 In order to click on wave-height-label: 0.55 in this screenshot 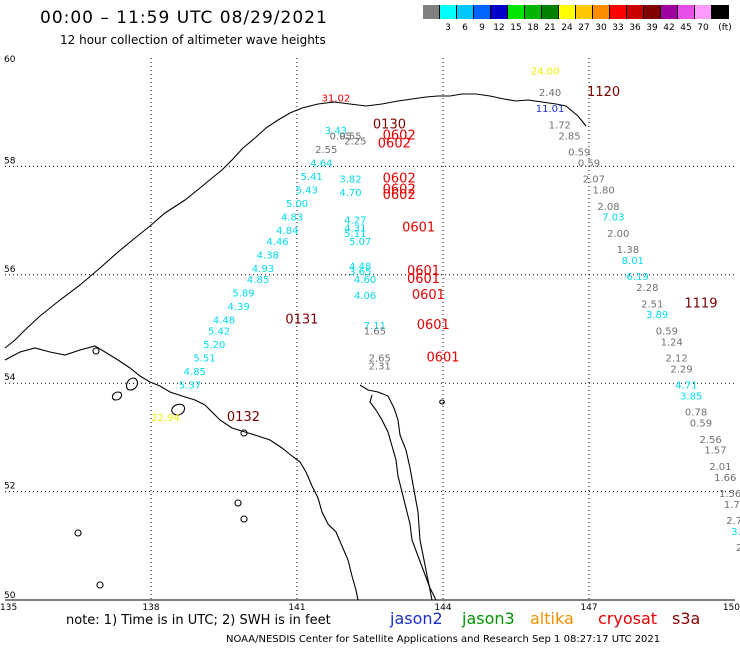, I will do `click(350, 136)`.